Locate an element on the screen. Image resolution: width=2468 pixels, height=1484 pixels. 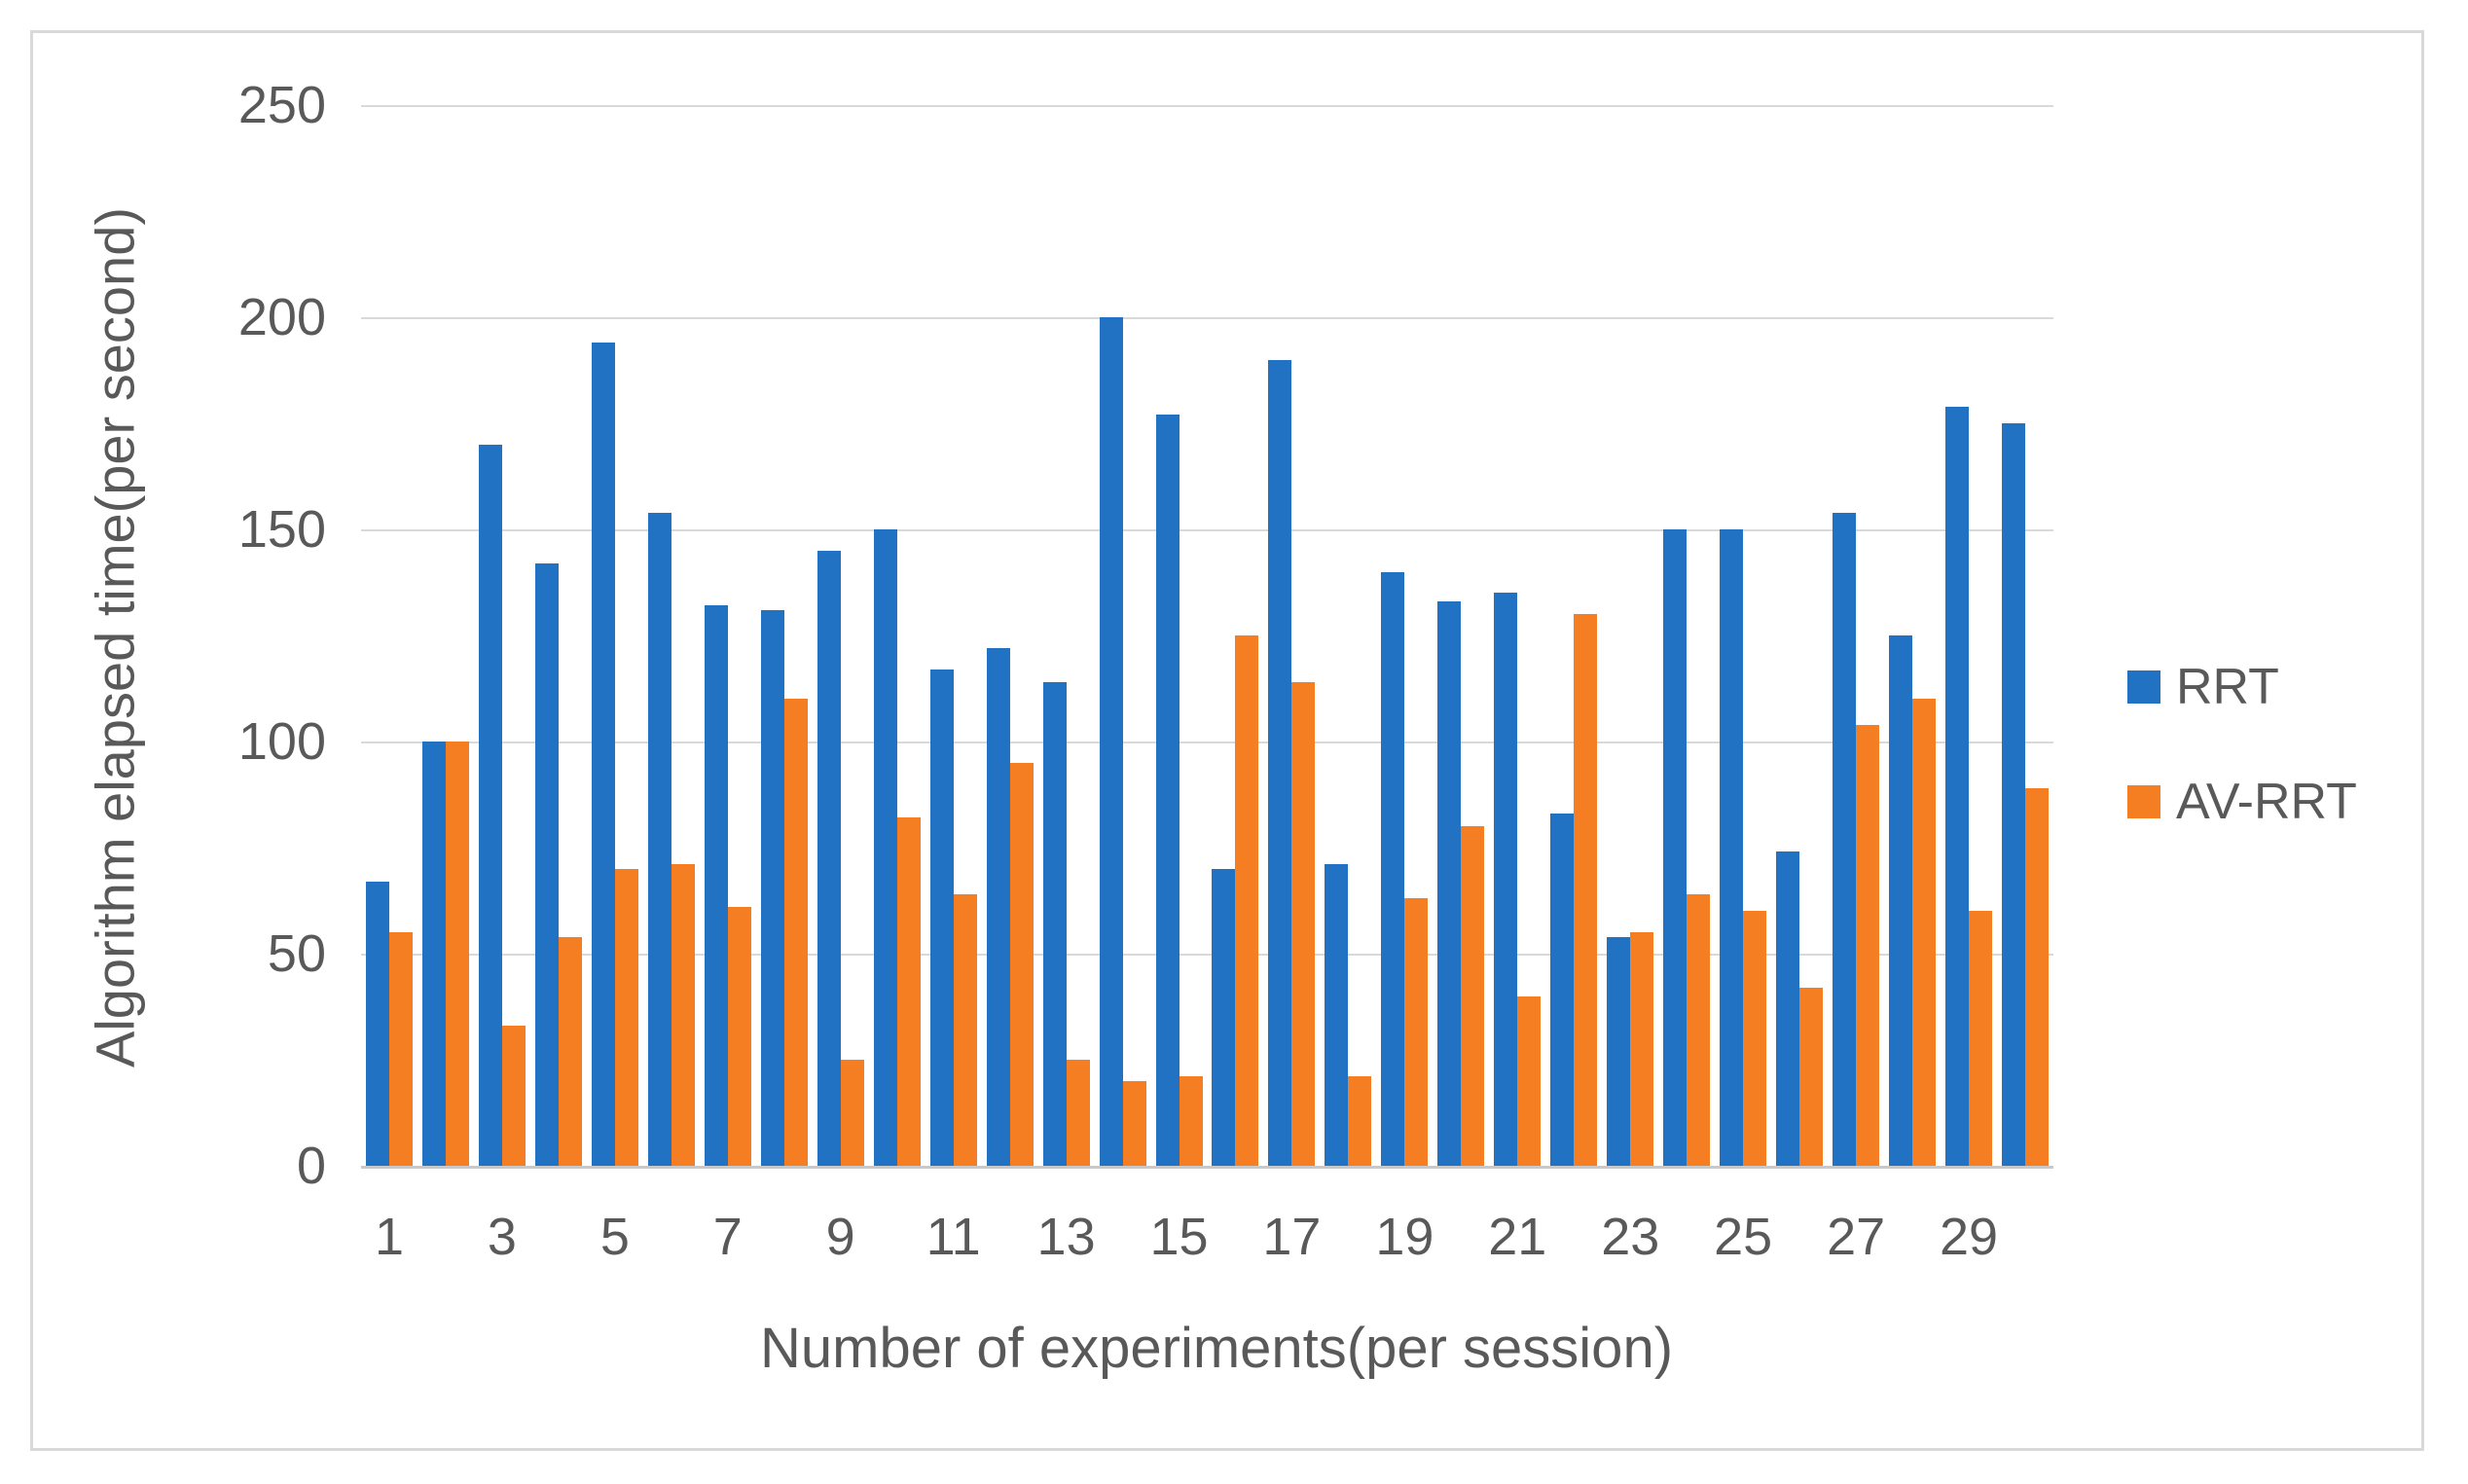
av-rrt-bar-exp25 is located at coordinates (1755, 1038).